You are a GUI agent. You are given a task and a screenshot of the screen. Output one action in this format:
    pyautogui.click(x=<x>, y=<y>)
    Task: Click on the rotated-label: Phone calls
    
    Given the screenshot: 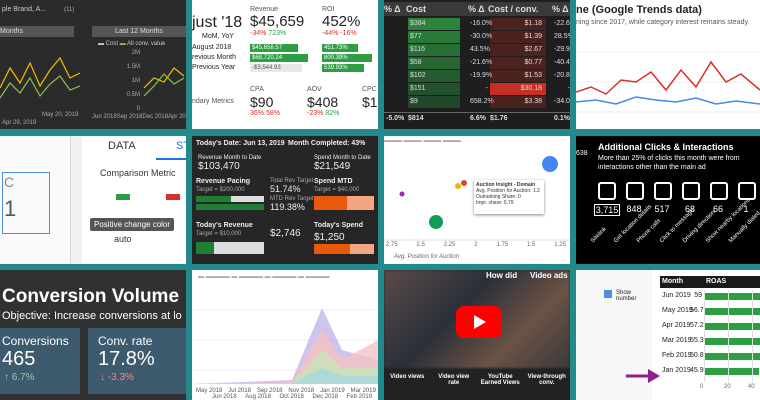 What is the action you would take?
    pyautogui.click(x=649, y=231)
    